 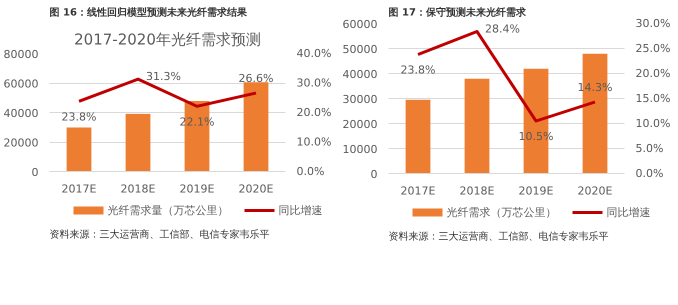 I want to click on y2-tick-label: 5.0%, so click(x=650, y=148).